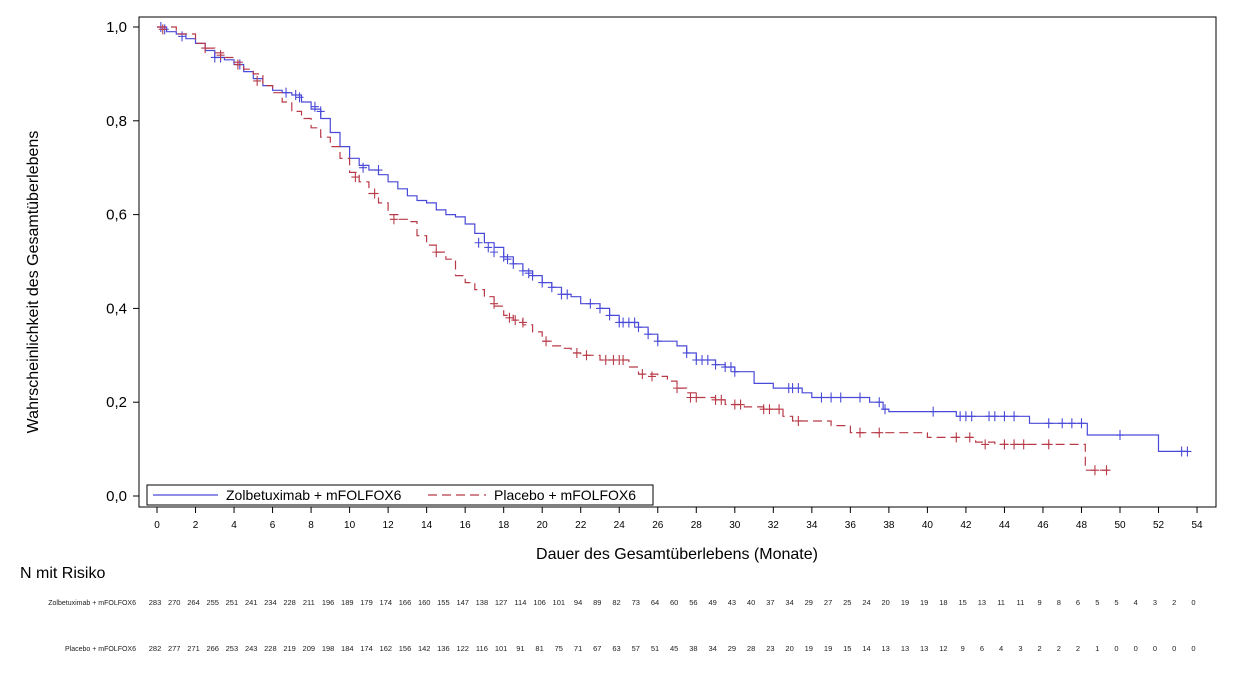 Image resolution: width=1249 pixels, height=682 pixels. What do you see at coordinates (851, 525) in the screenshot?
I see `x-tick-label: 36` at bounding box center [851, 525].